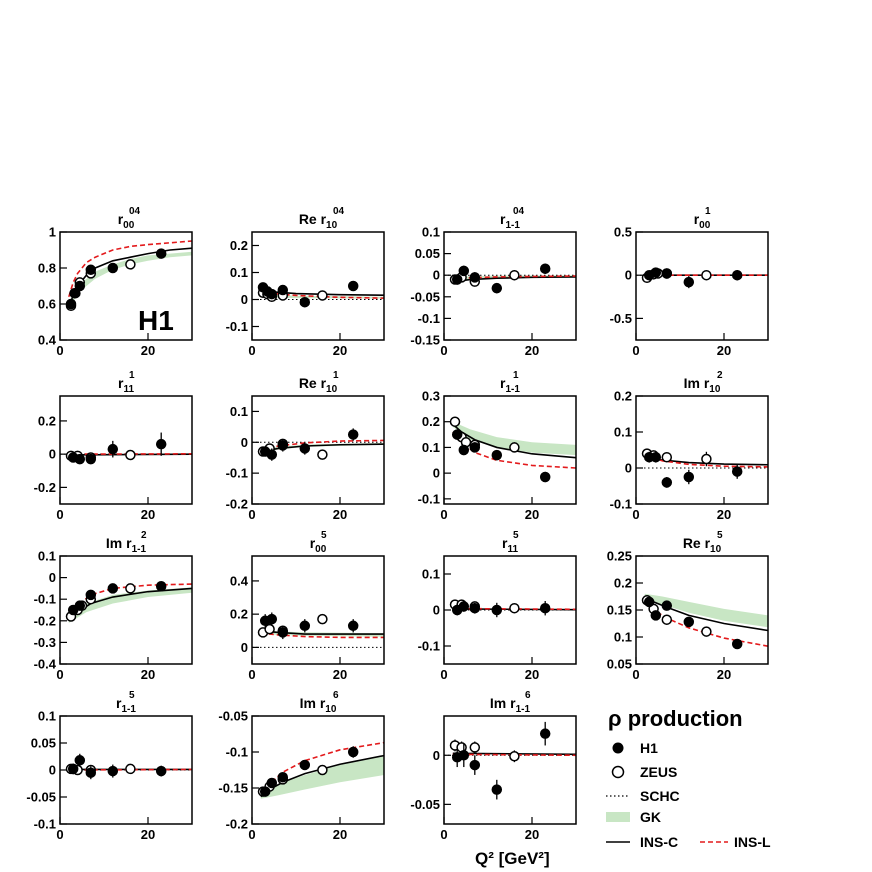  I want to click on y-tick-label: 0.25, so click(619, 556).